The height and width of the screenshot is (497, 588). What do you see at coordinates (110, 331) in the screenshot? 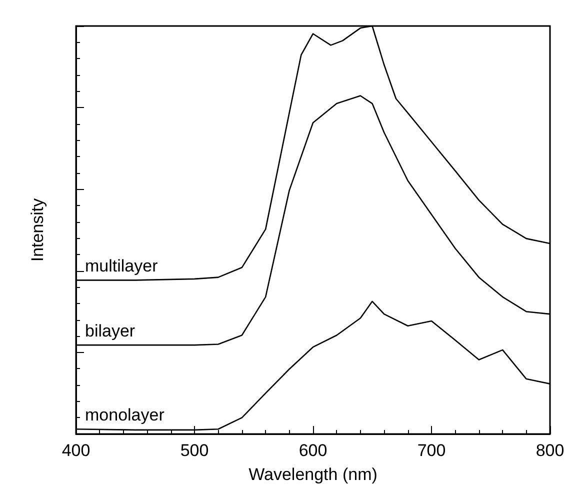
I see `legend-label: bilayer` at bounding box center [110, 331].